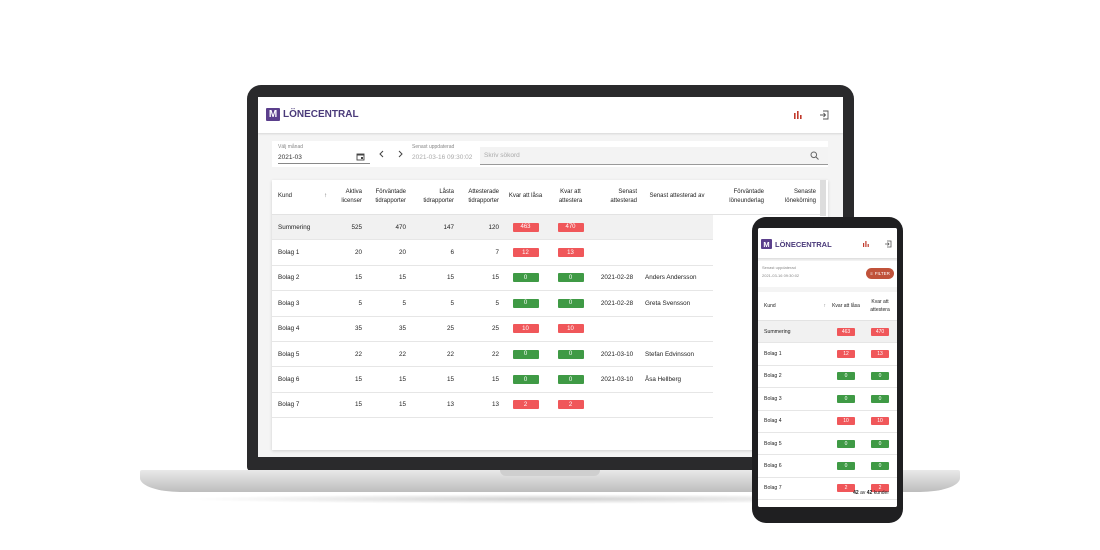 This screenshot has height=550, width=1100. I want to click on table-cell: 120, so click(480, 227).